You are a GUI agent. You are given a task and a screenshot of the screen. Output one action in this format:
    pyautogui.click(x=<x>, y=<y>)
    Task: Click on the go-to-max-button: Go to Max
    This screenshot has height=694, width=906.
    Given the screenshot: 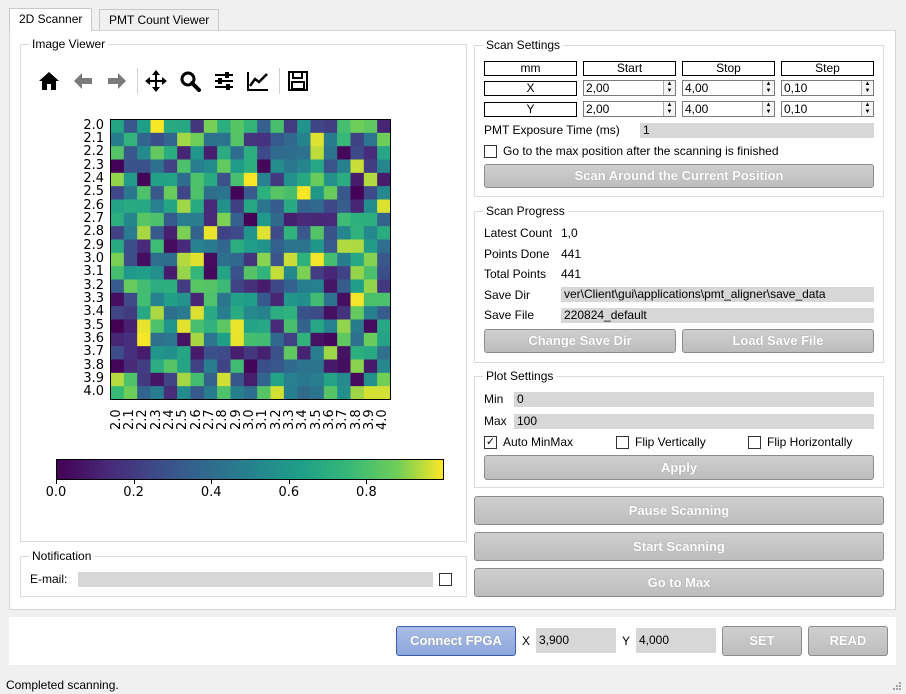 What is the action you would take?
    pyautogui.click(x=679, y=582)
    